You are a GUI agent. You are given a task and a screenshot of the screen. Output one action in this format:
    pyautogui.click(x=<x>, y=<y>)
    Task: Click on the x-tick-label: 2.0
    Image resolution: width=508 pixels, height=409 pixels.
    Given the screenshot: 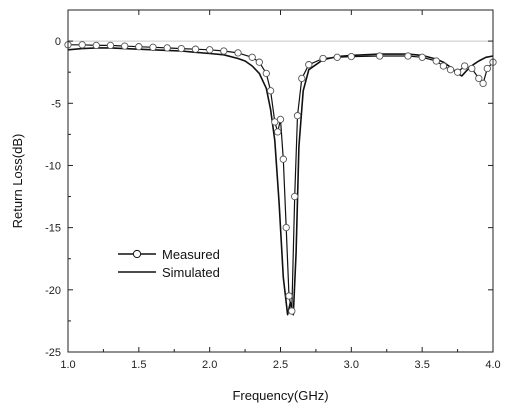 What is the action you would take?
    pyautogui.click(x=209, y=365)
    